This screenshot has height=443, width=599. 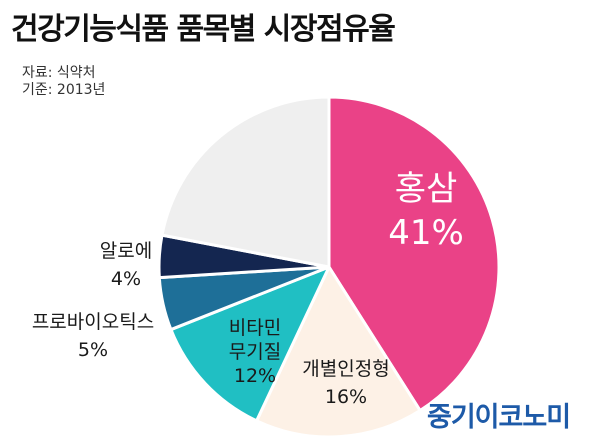 I want to click on slice-value-label-3: 5%, so click(x=93, y=350).